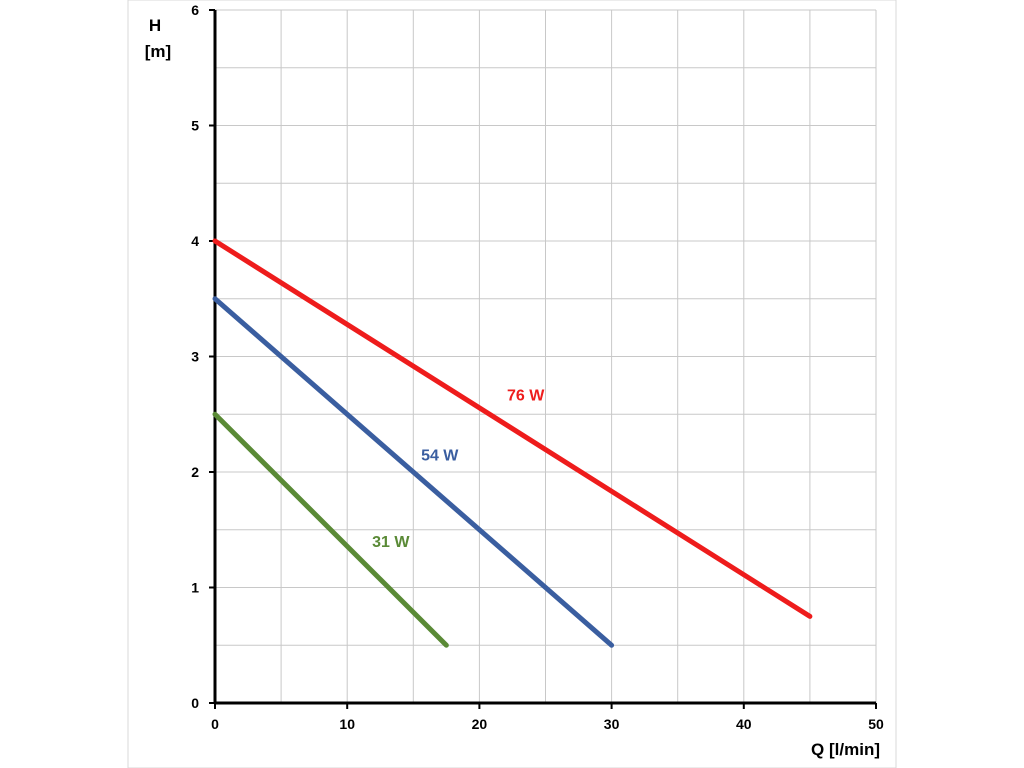 This screenshot has height=768, width=1024. Describe the element at coordinates (876, 724) in the screenshot. I see `x-tick-label: 50` at that location.